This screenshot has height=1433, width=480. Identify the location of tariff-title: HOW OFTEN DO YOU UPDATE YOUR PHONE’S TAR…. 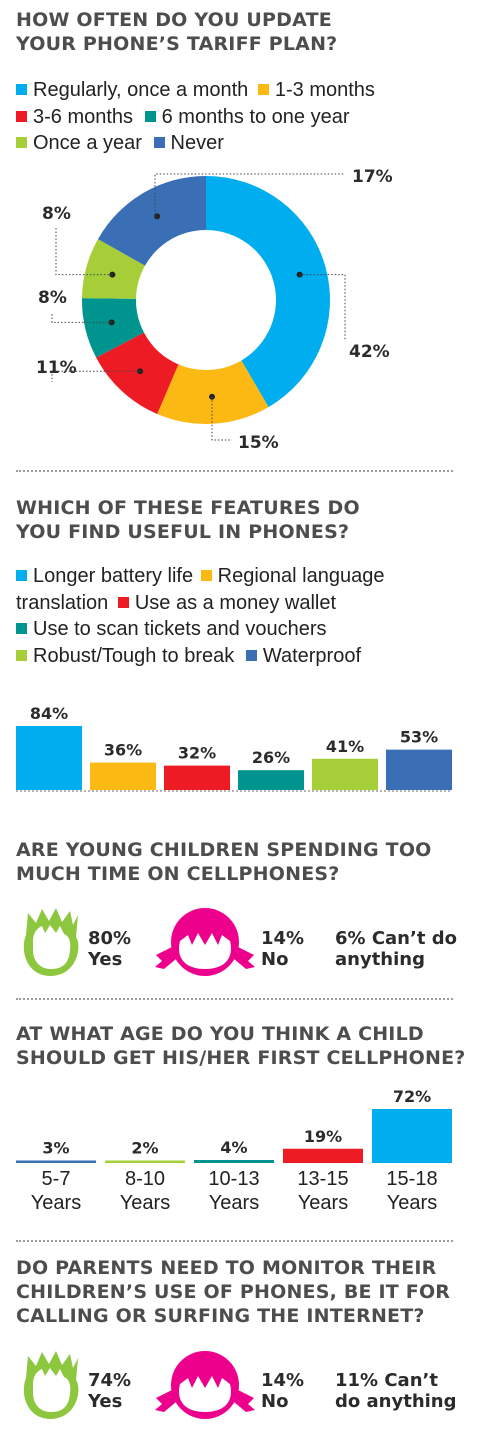
(177, 32).